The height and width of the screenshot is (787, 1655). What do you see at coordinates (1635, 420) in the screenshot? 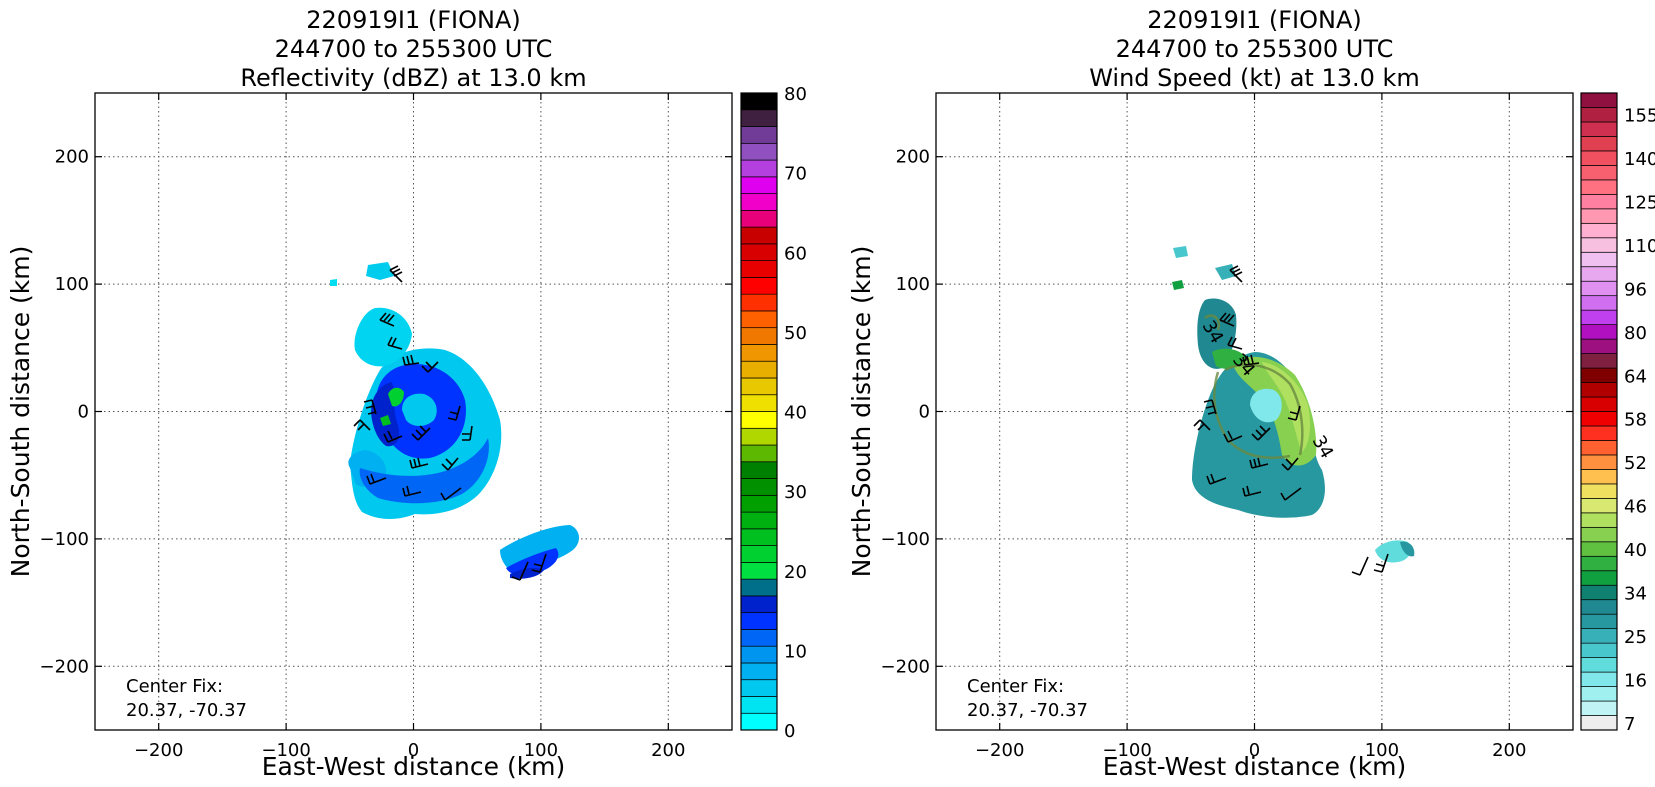
I see `colorbar-tick-label: 58` at bounding box center [1635, 420].